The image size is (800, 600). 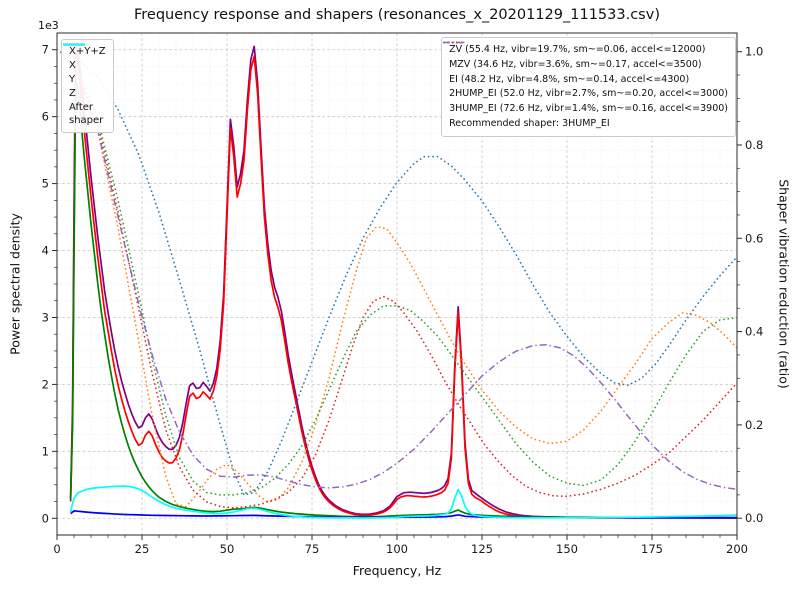 I want to click on y-left-tick-label: 3, so click(x=45, y=317).